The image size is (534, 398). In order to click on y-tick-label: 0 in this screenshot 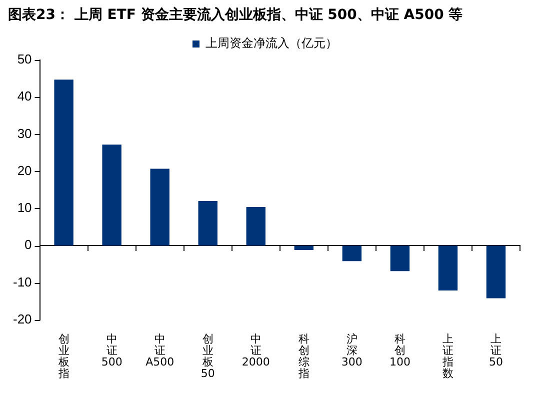, I will do `click(28, 244)`.